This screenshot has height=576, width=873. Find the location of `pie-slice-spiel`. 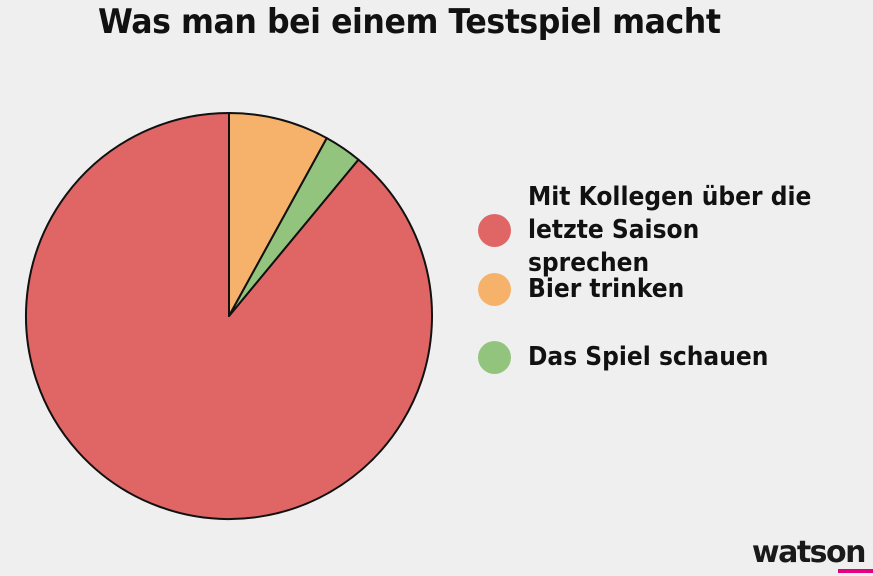

pie-slice-spiel is located at coordinates (294, 227).